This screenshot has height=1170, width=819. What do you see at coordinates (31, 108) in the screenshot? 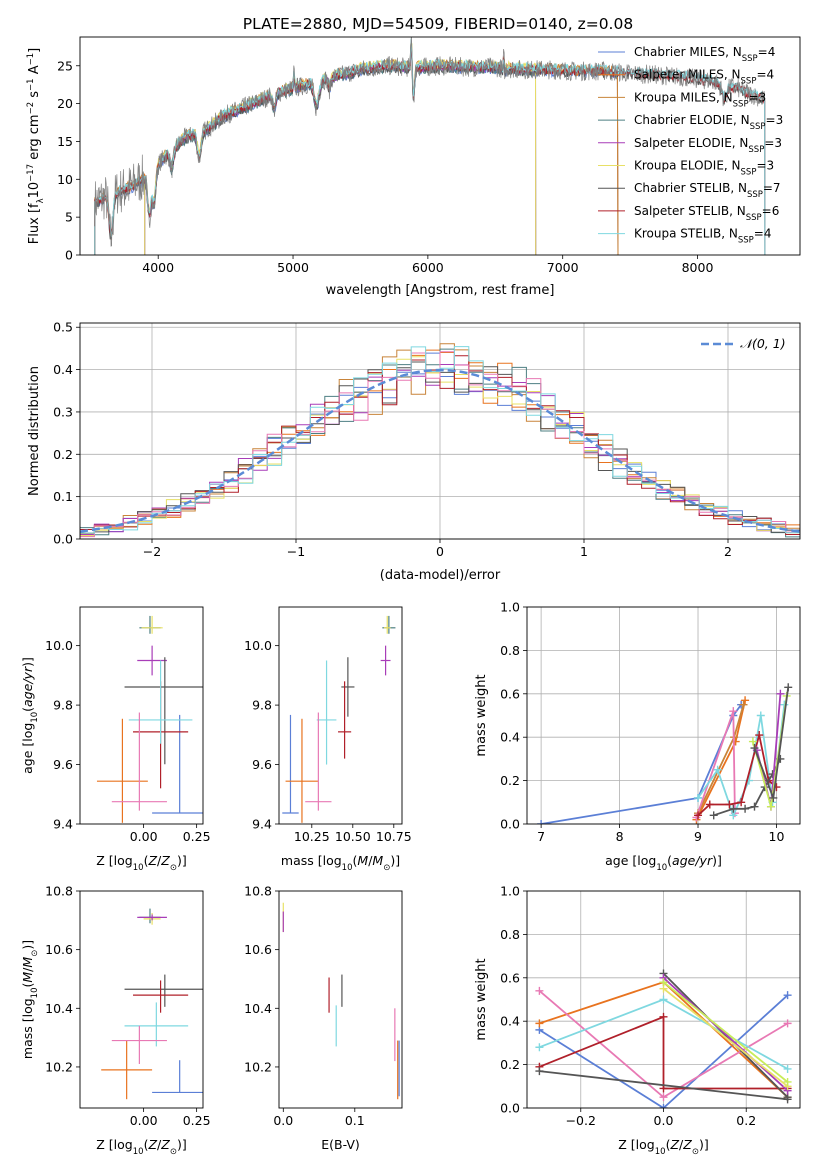
I see `label-part: −2` at bounding box center [31, 108].